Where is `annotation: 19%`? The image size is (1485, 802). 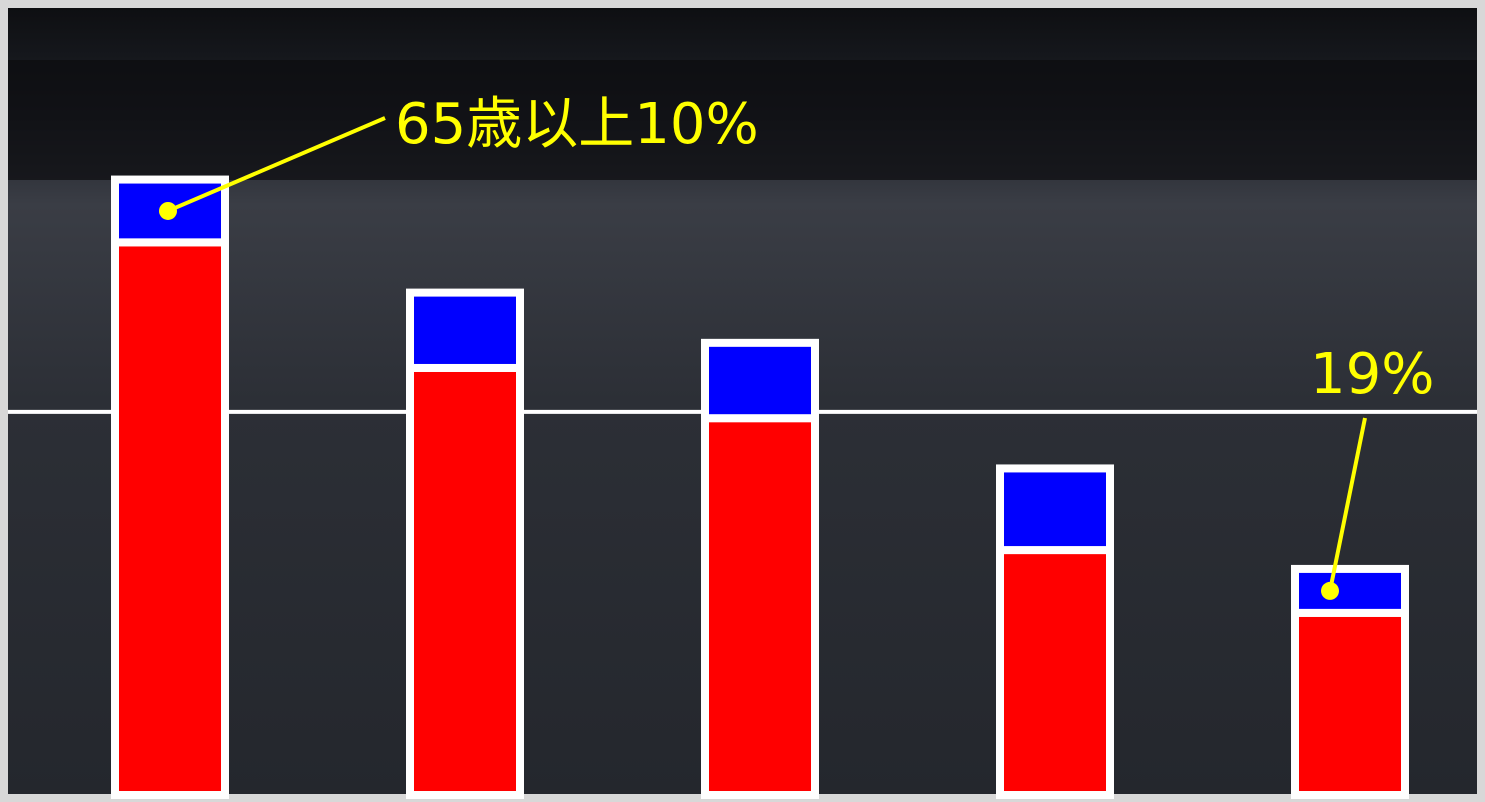 annotation: 19% is located at coordinates (1372, 374).